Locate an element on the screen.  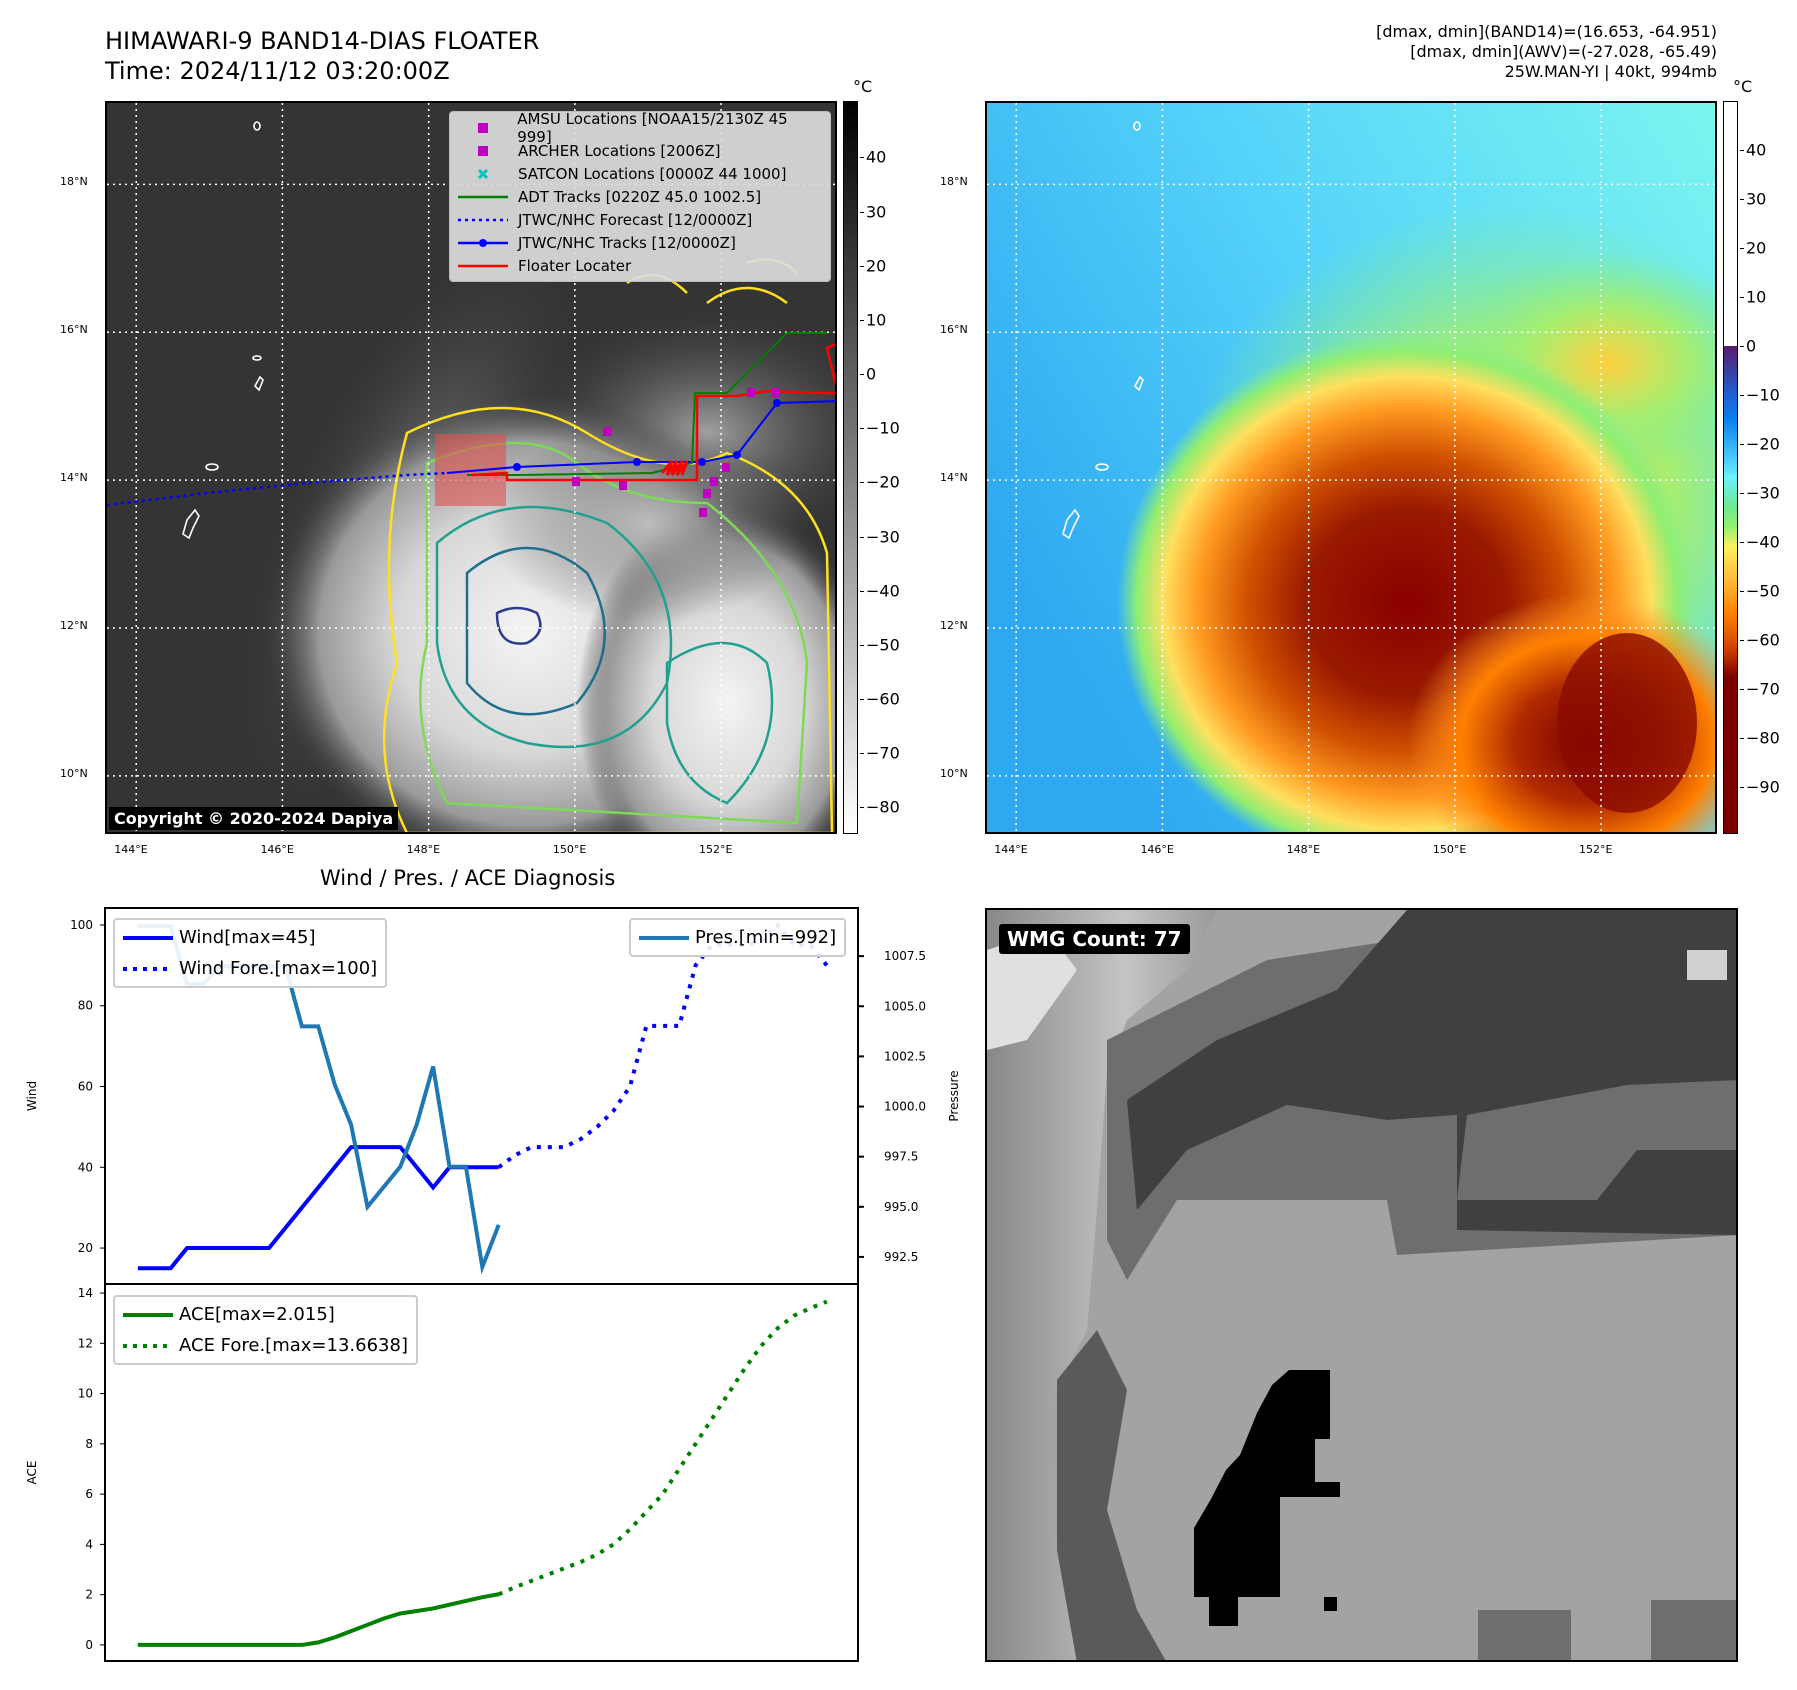
lon-tick-label: 150°E is located at coordinates (569, 849).